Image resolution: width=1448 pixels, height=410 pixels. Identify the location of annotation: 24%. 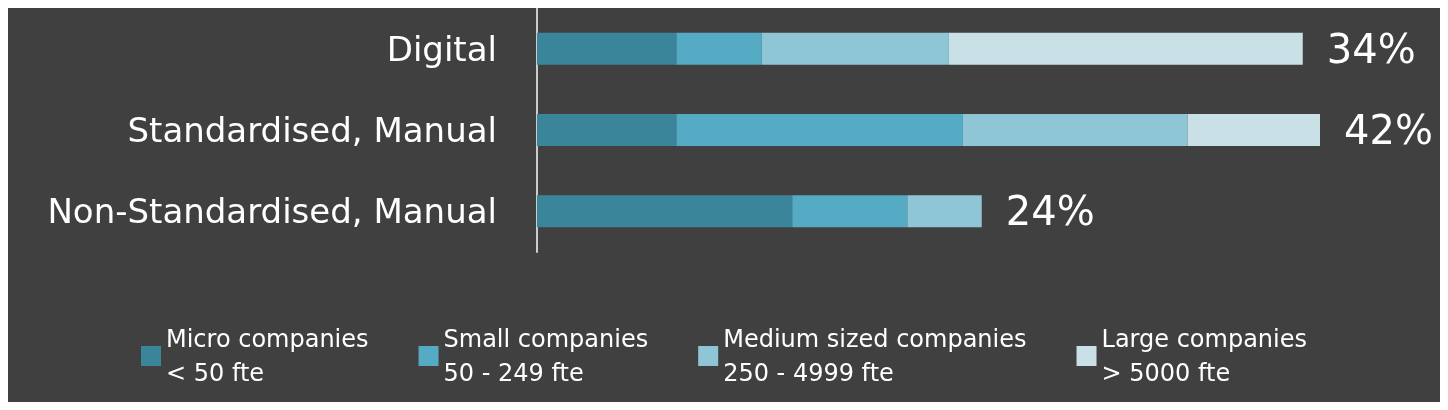
(1050, 211).